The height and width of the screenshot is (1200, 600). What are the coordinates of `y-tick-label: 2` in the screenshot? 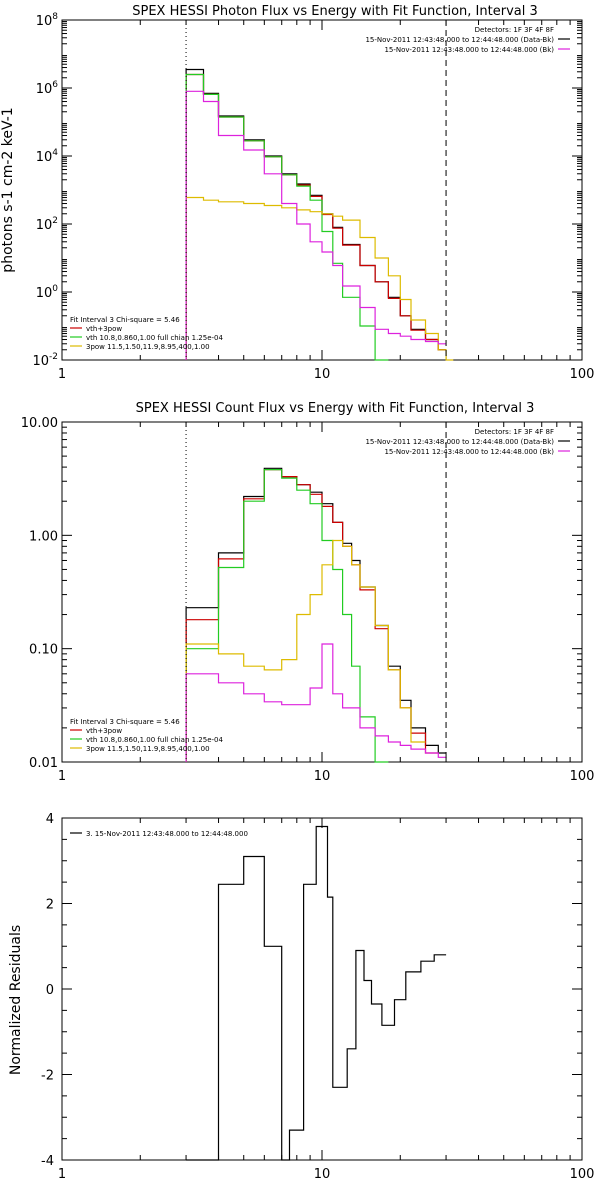 It's located at (50, 905).